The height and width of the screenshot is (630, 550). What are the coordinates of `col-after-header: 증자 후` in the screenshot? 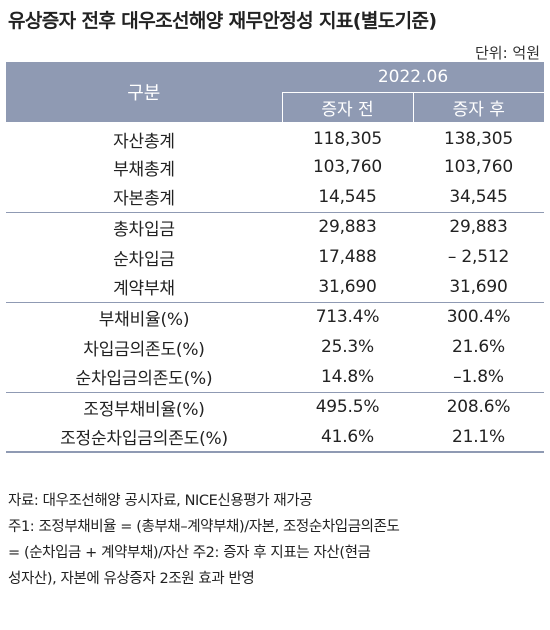 It's located at (478, 106).